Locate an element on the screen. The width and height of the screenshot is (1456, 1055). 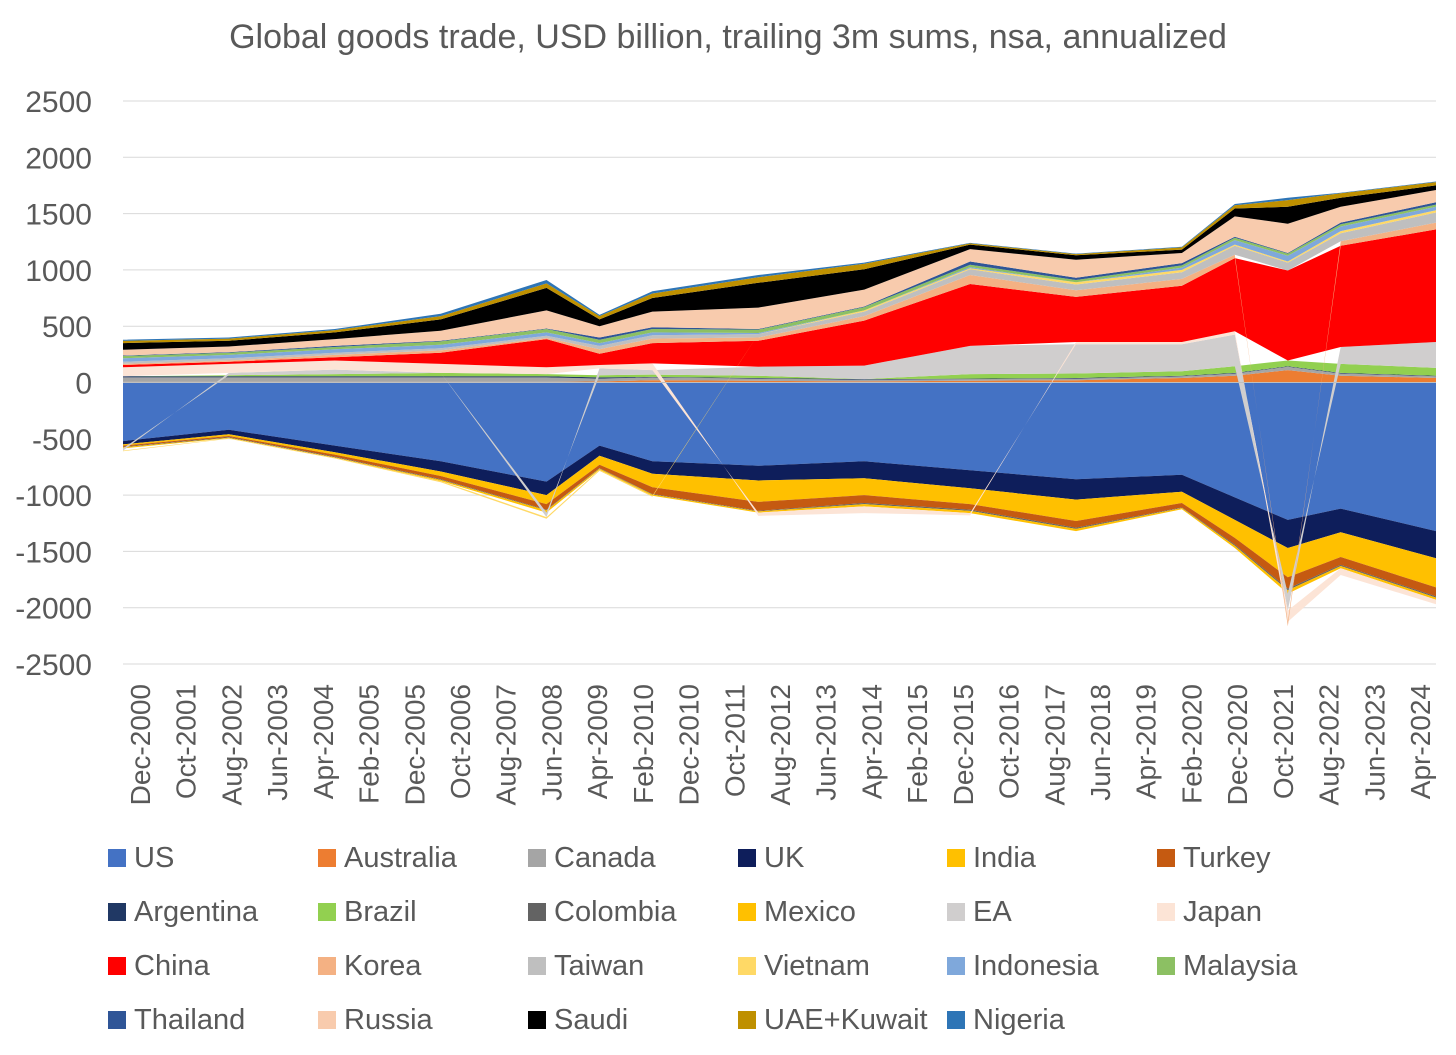
x-tick-label: Oct-2021 is located at coordinates (1283, 741).